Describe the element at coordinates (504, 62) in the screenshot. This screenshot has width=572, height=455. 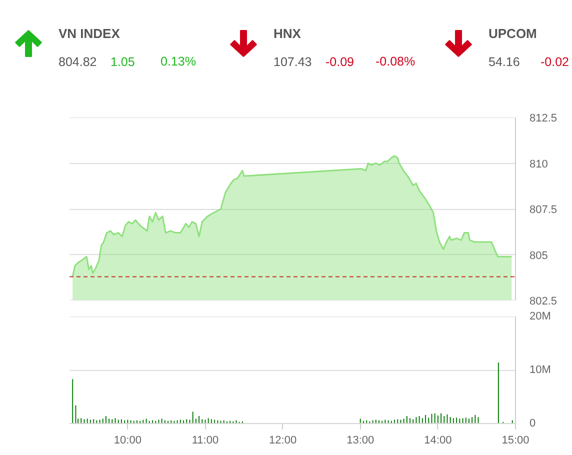
I see `data-label: 54.16` at that location.